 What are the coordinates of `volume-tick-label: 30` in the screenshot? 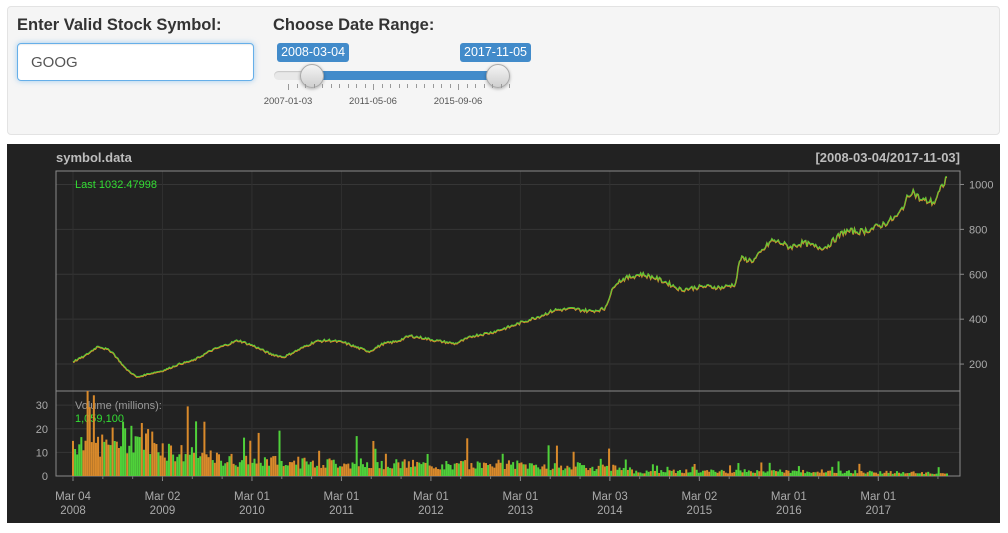 It's located at (42, 406).